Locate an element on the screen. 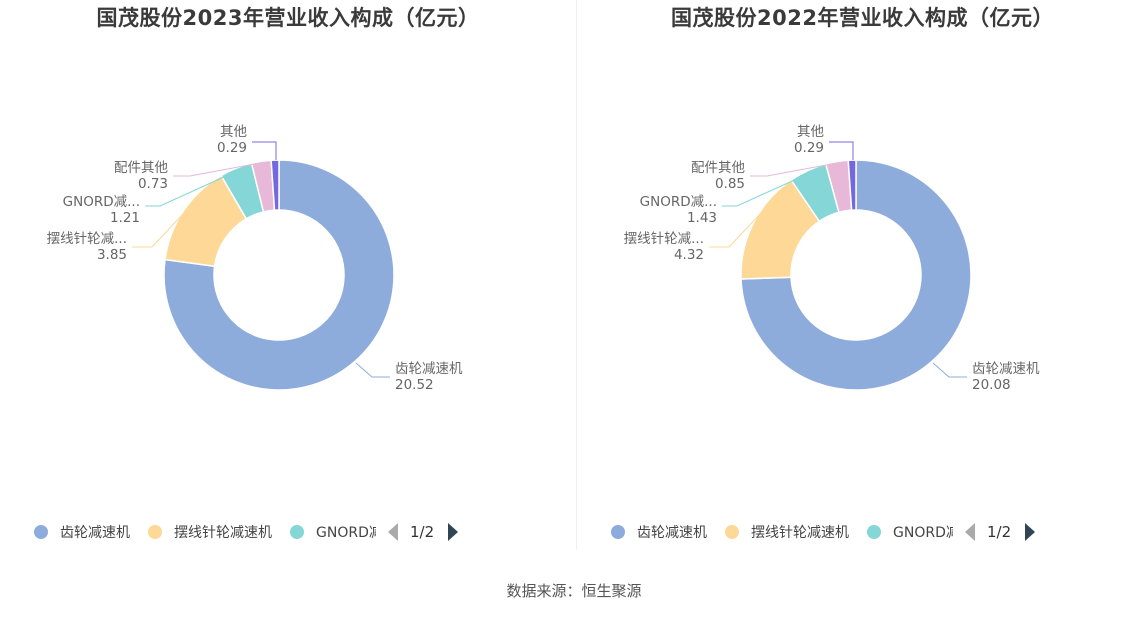 The image size is (1148, 619). slice-value-label: 3.85 is located at coordinates (112, 255).